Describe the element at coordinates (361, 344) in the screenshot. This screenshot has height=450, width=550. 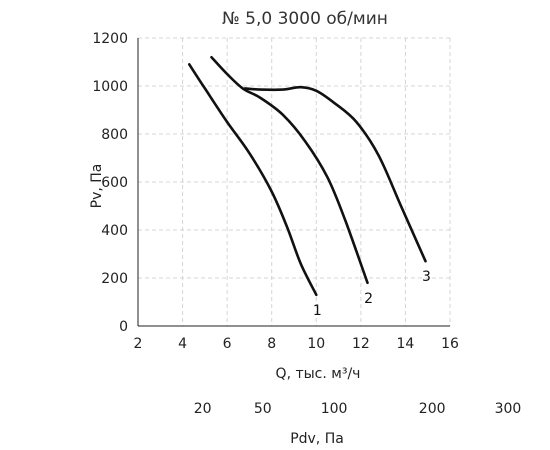
I see `x-tick-label: 12` at that location.